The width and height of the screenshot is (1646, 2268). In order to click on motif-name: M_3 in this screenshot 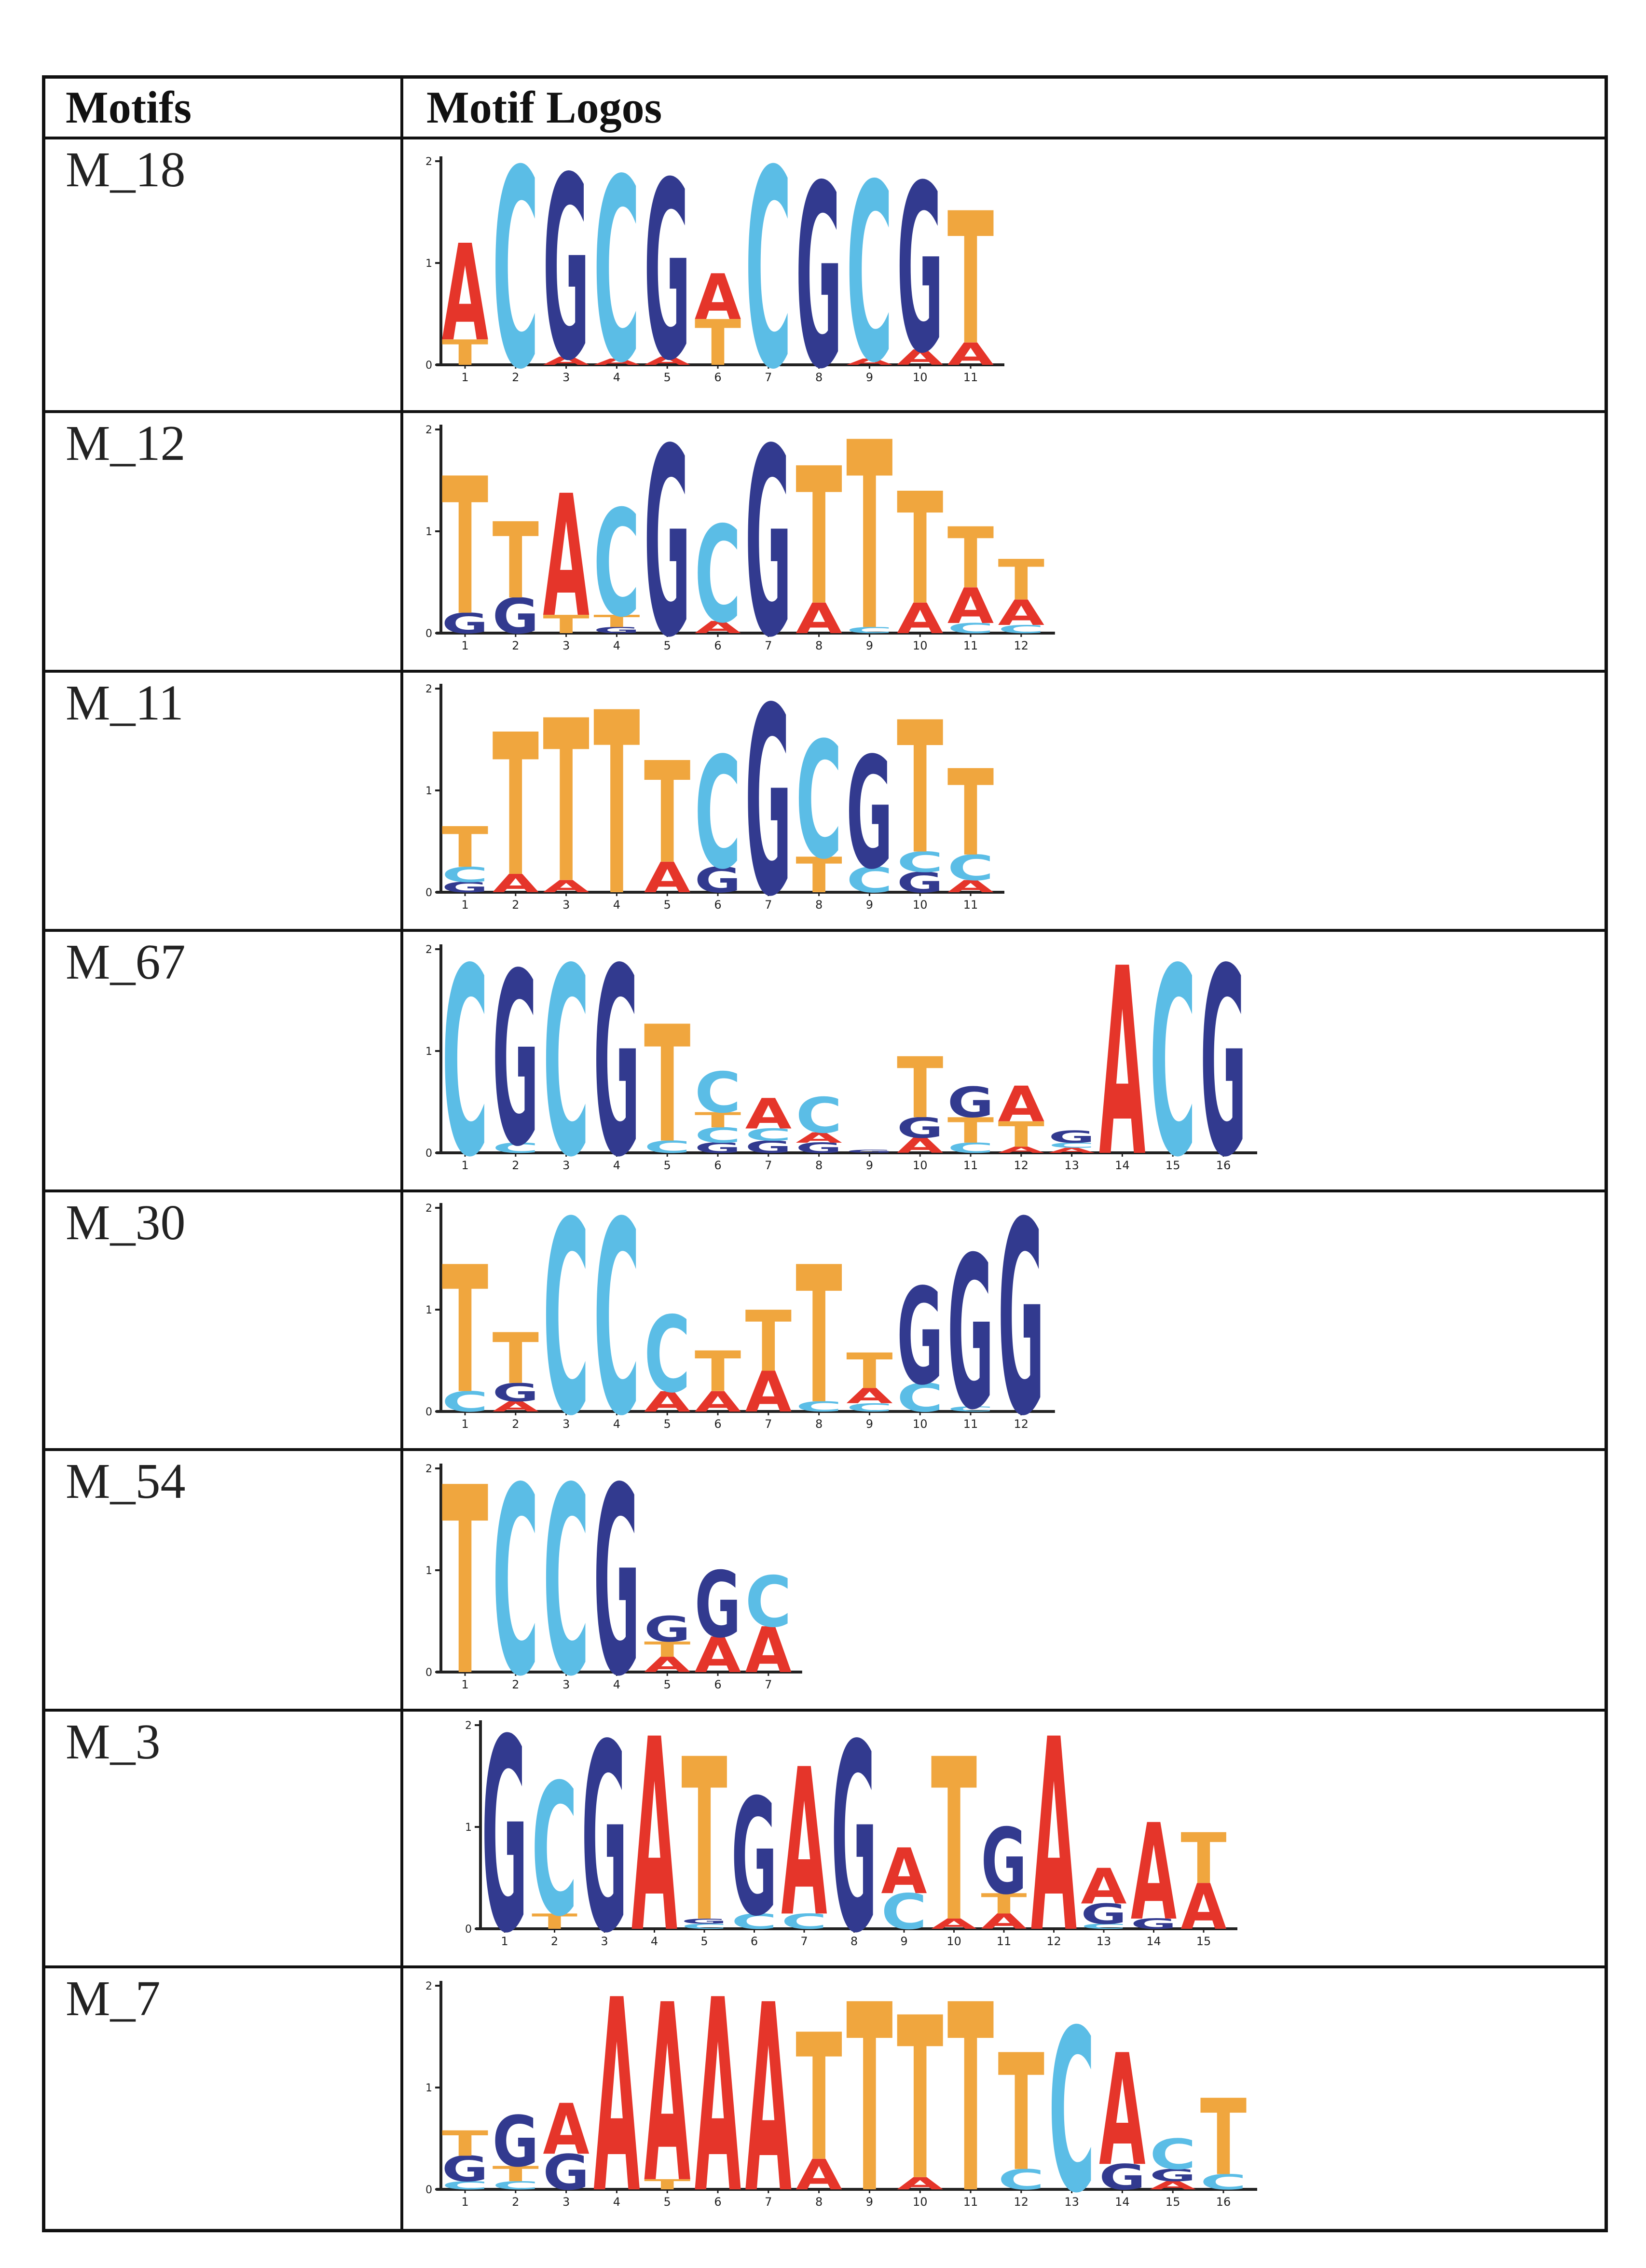, I will do `click(113, 1742)`.